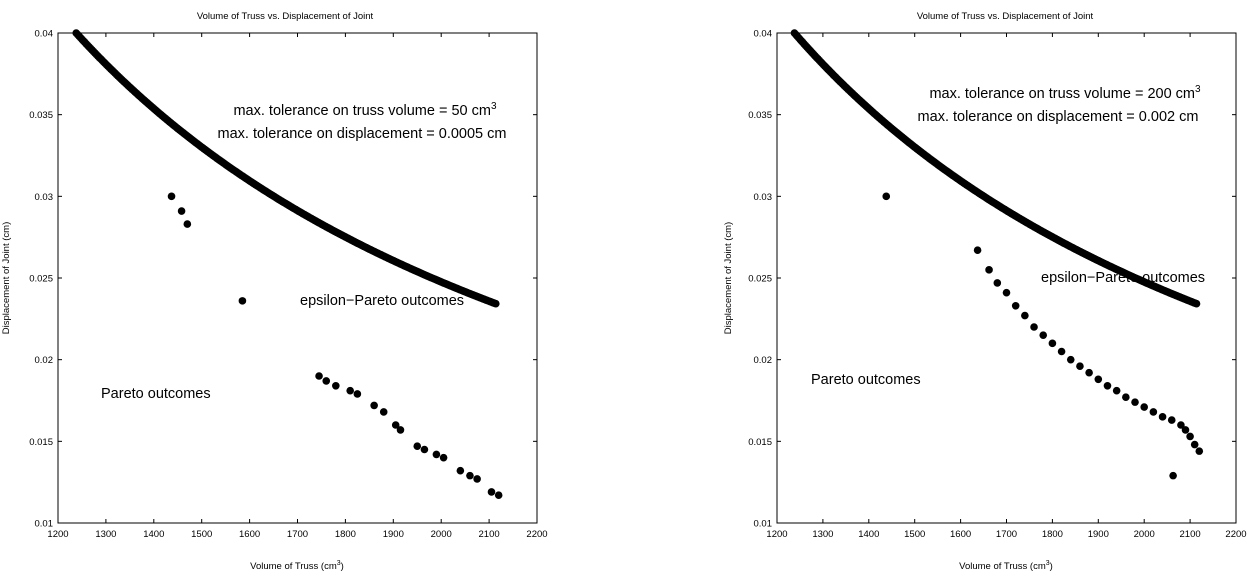 Image resolution: width=1253 pixels, height=575 pixels. I want to click on tolerance-volume-annotation: max. tolerance on truss volume = 200 cm3, so click(1065, 93).